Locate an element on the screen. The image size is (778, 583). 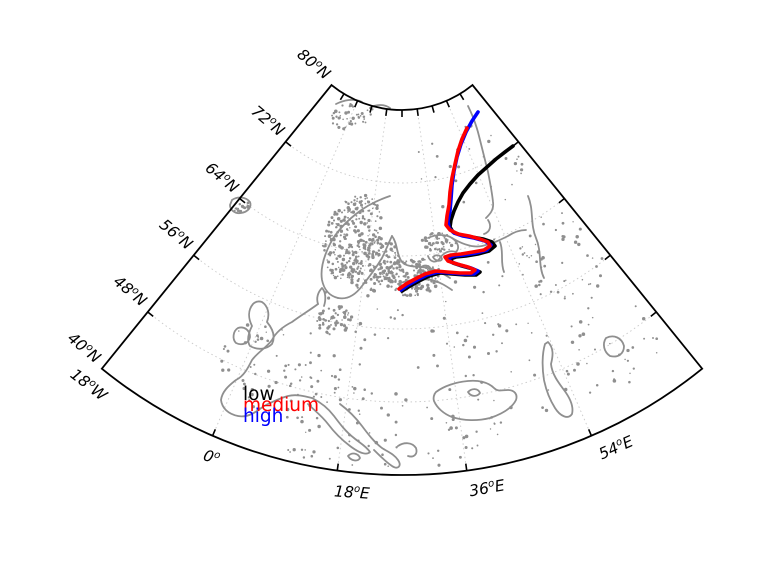
trajectories is located at coordinates (456, 201).